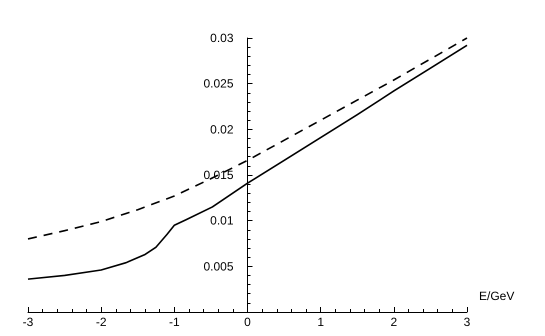 This screenshot has width=545, height=336. I want to click on x-tick-label: 3, so click(467, 322).